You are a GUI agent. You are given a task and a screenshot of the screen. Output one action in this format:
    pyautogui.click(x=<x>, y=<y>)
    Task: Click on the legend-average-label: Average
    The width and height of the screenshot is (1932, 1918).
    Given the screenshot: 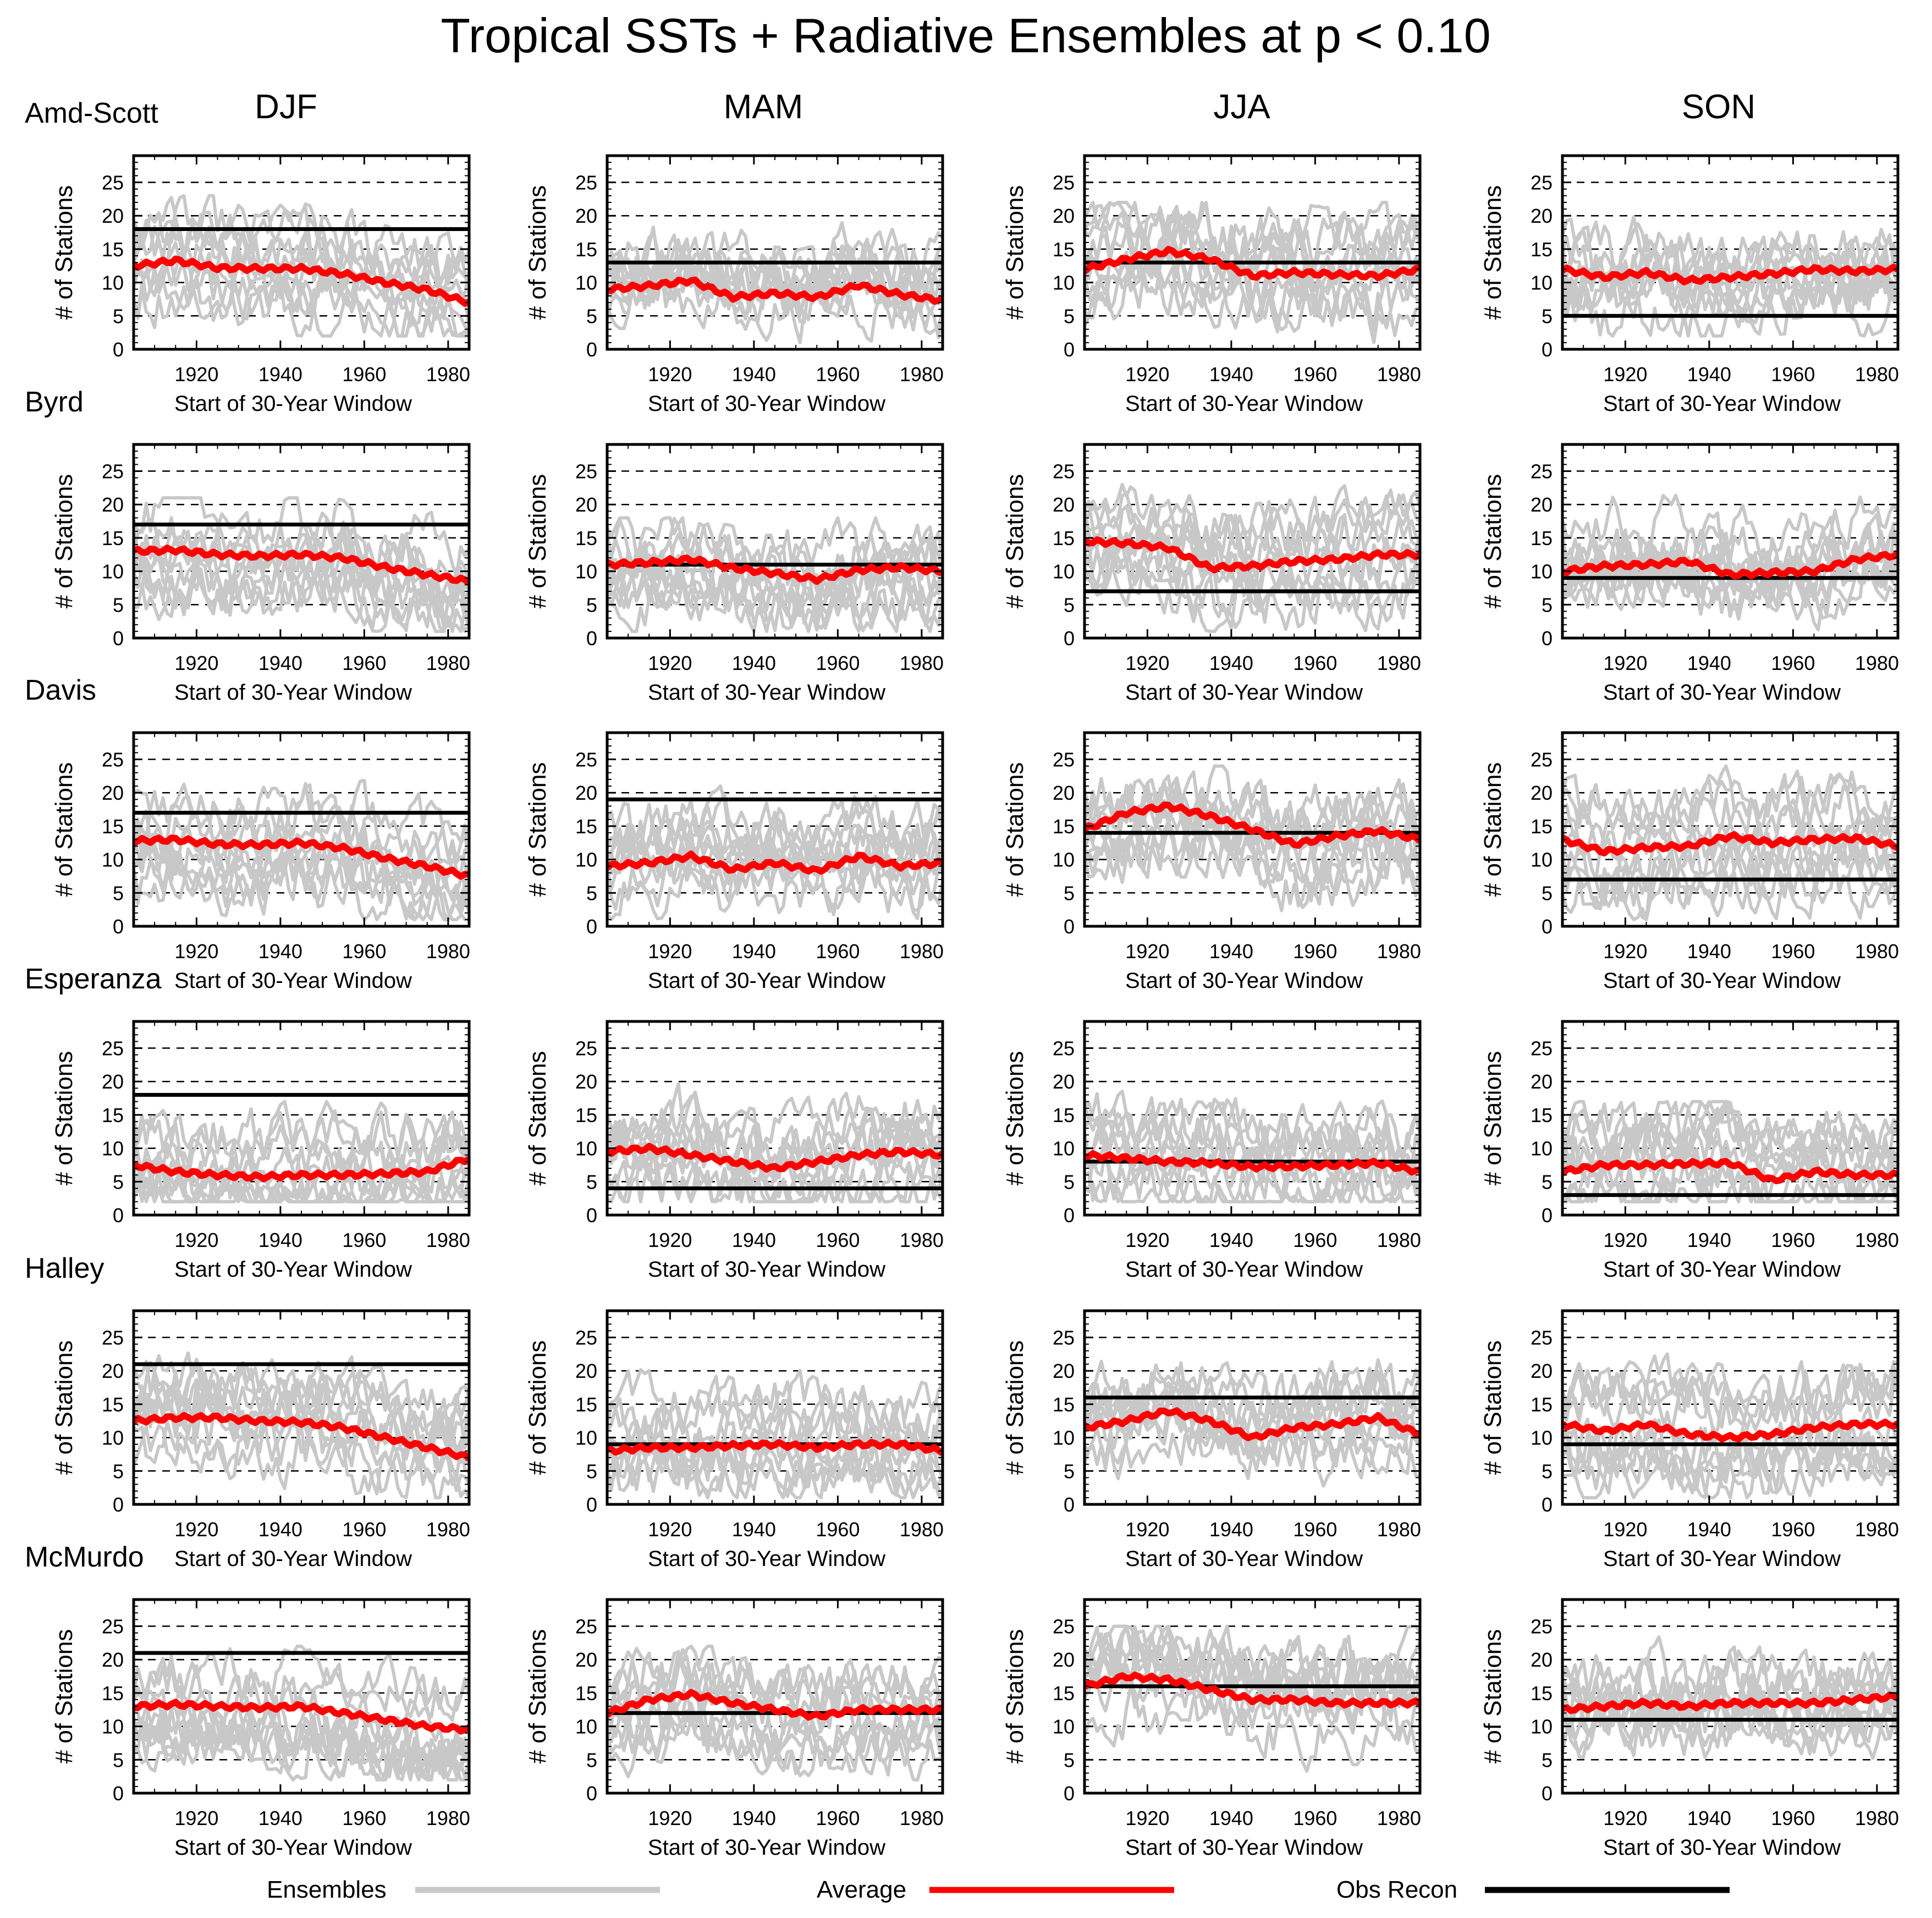 What is the action you would take?
    pyautogui.click(x=861, y=1890)
    